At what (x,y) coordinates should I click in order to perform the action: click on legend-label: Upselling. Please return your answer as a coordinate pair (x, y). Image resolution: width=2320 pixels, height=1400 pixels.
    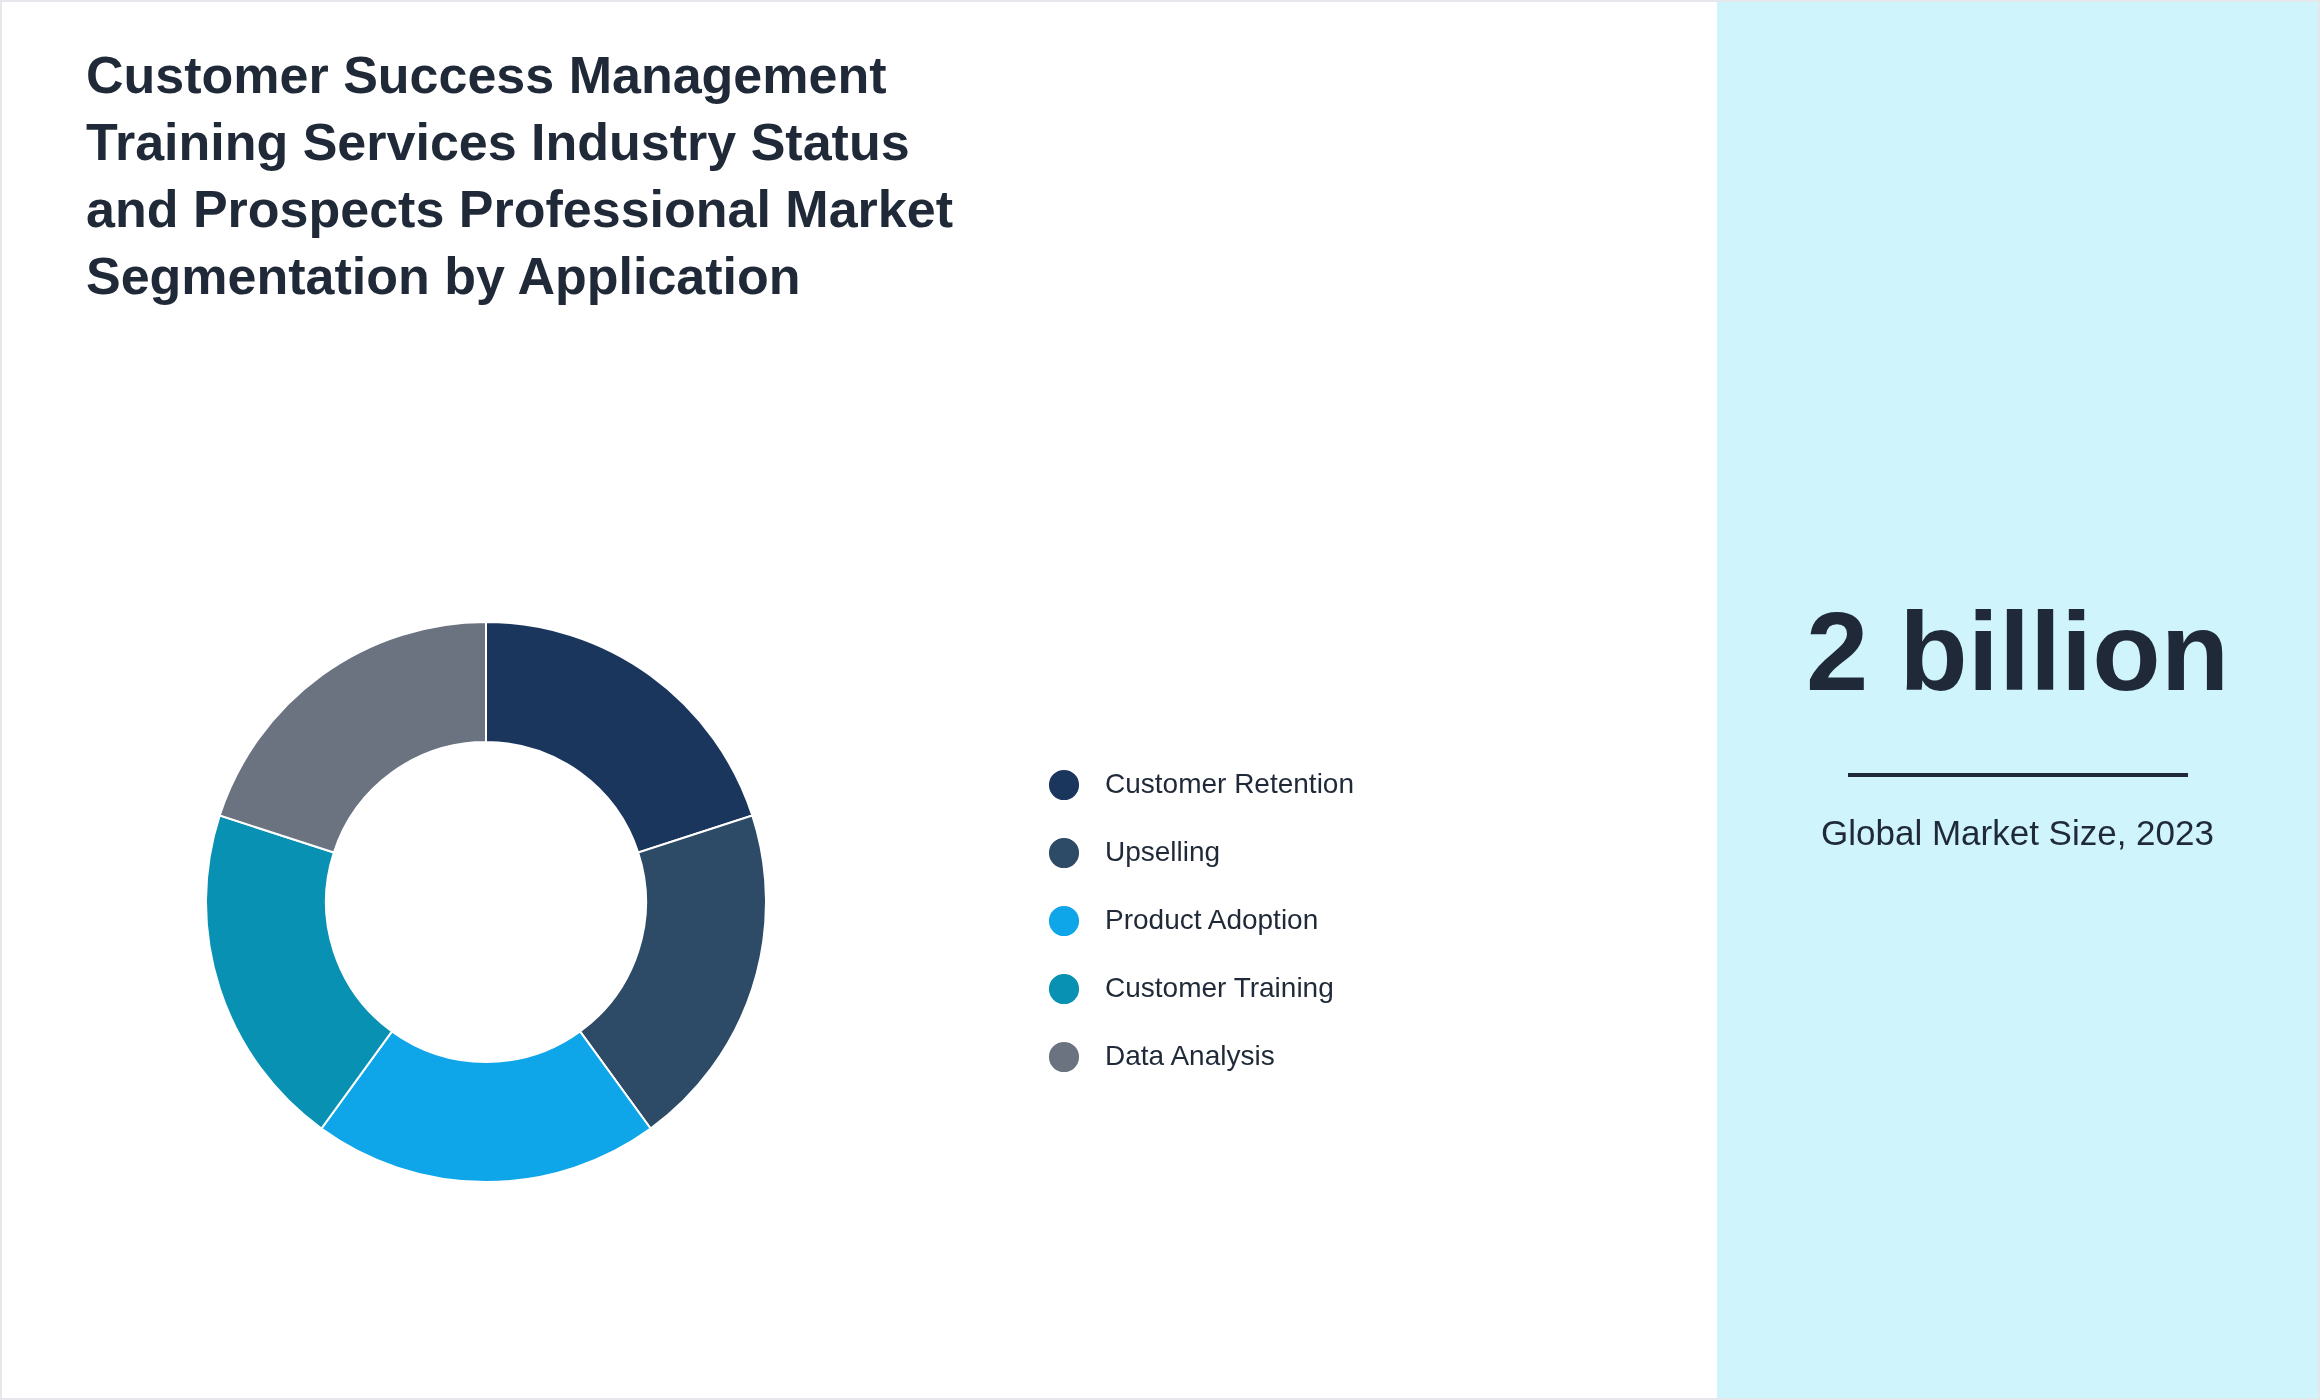
    Looking at the image, I should click on (1163, 851).